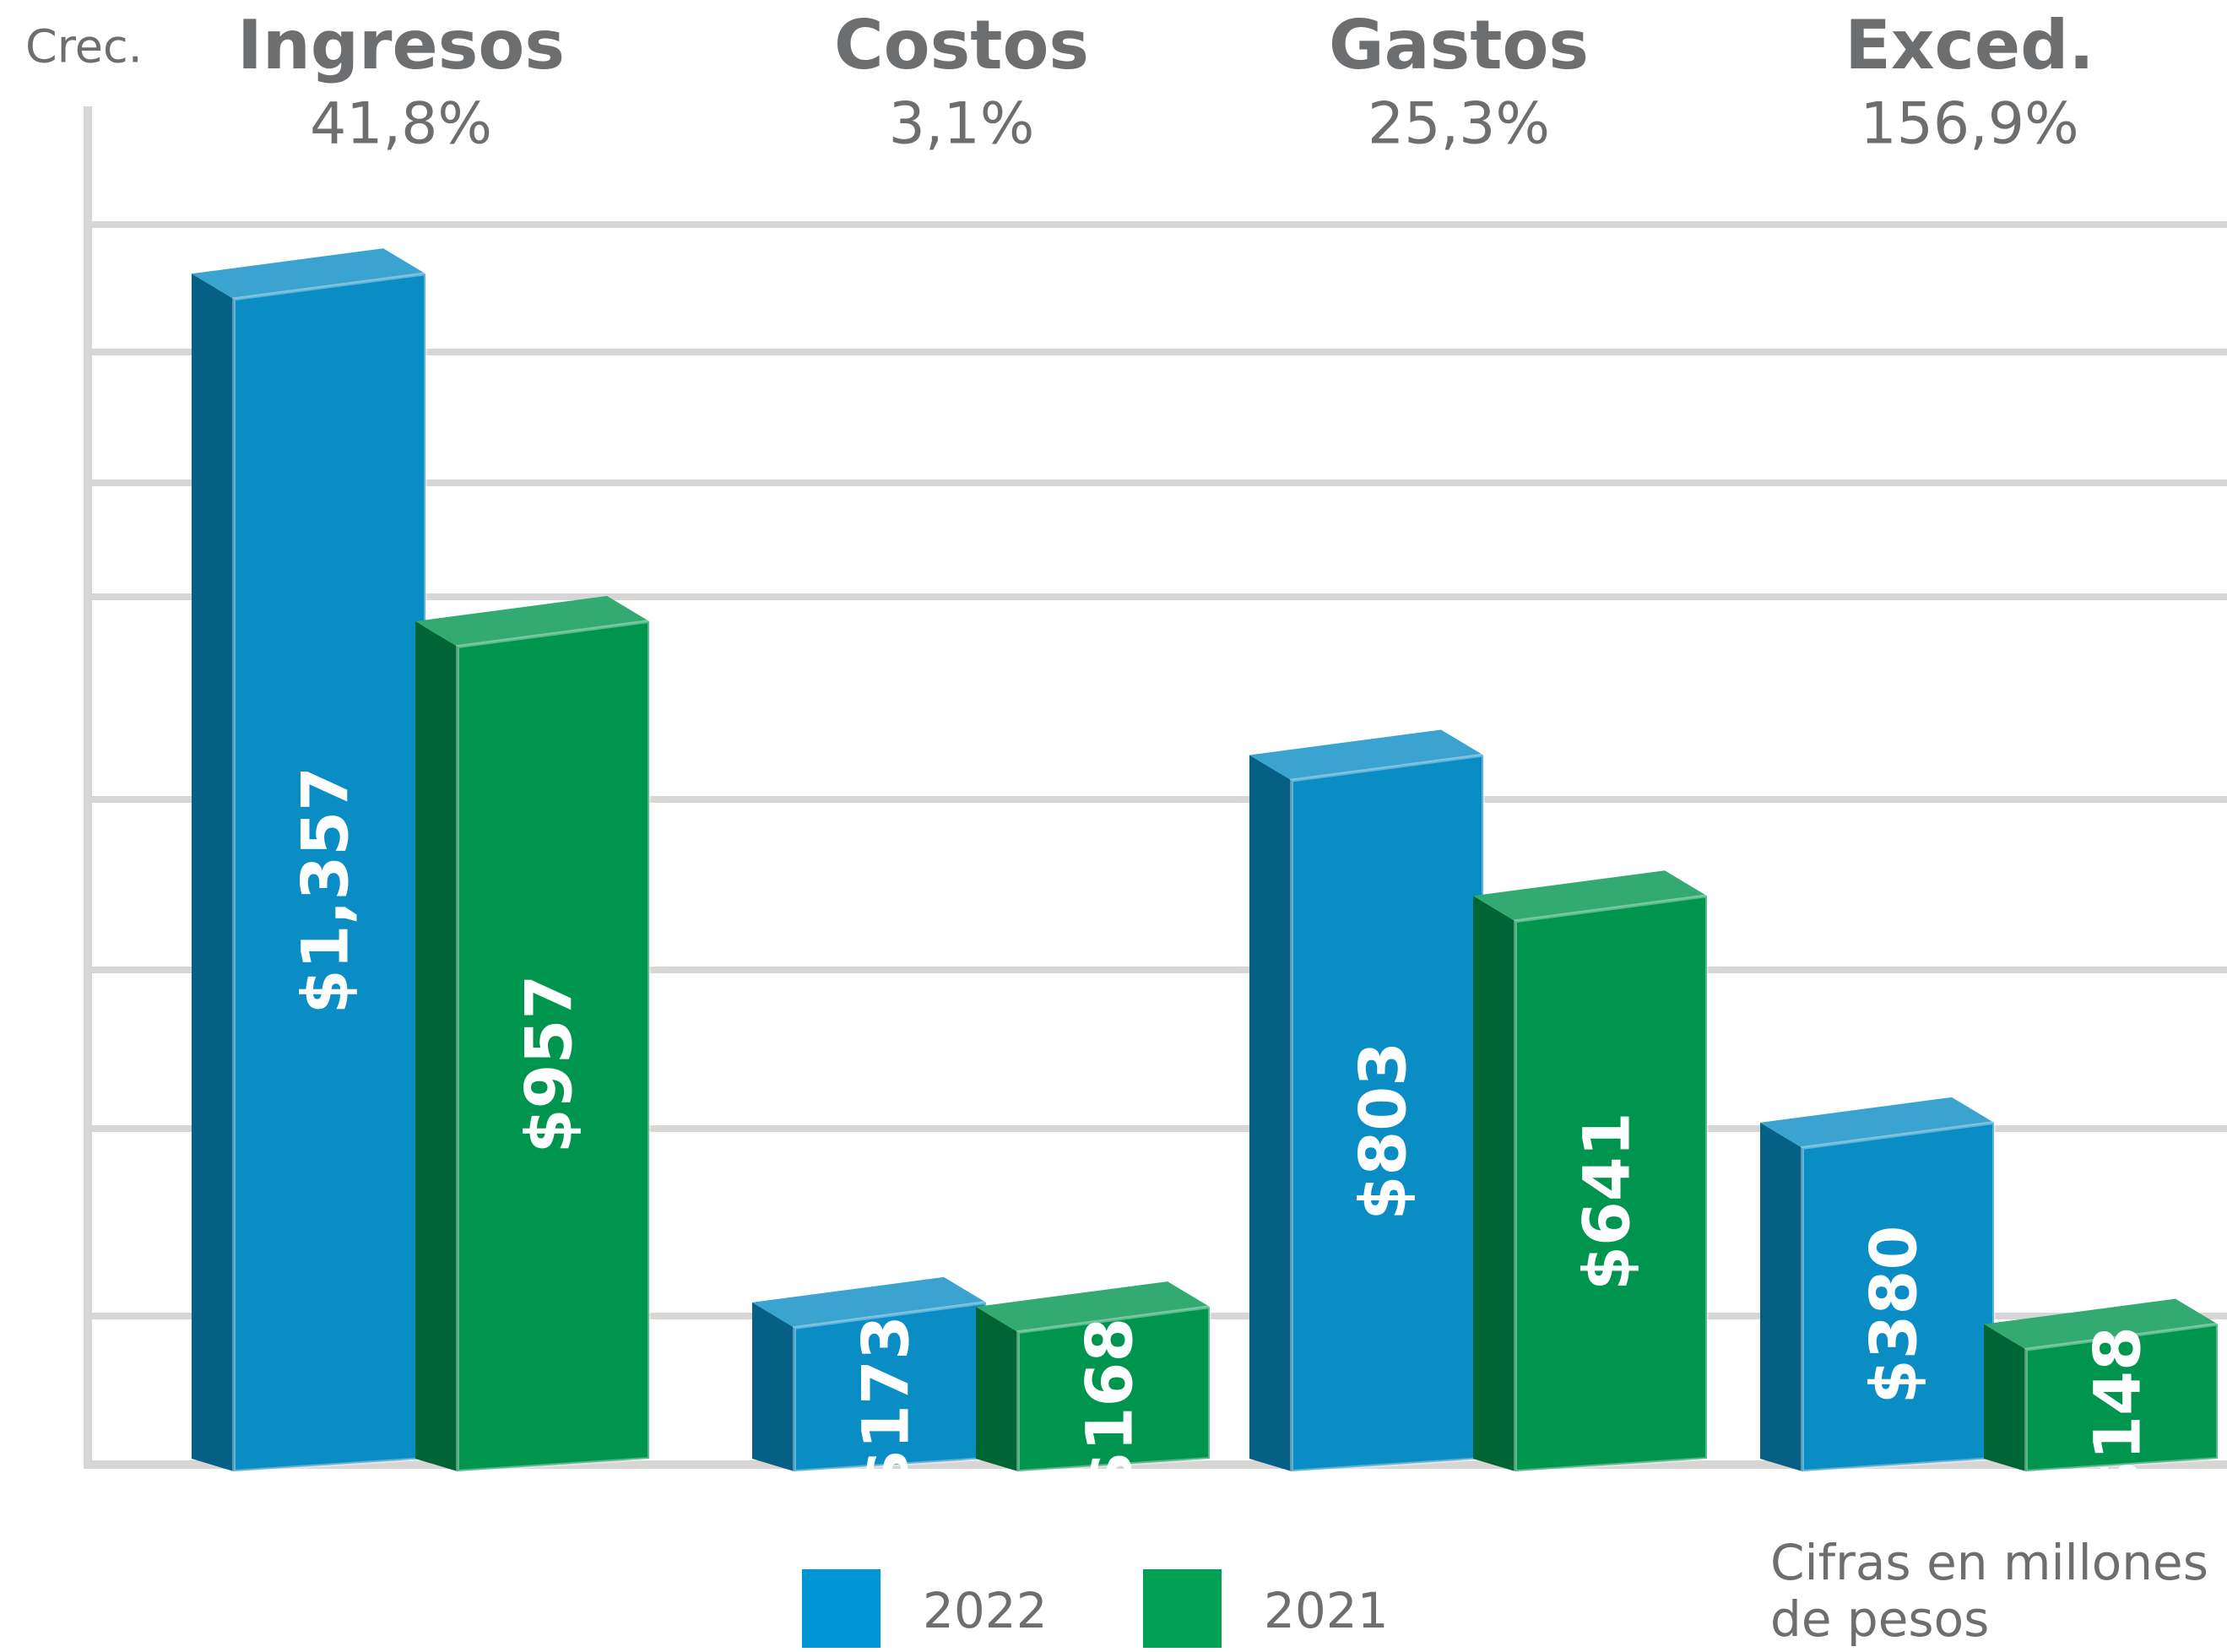 The height and width of the screenshot is (1652, 2227). Describe the element at coordinates (1969, 124) in the screenshot. I see `growth-label: 156,9%` at that location.